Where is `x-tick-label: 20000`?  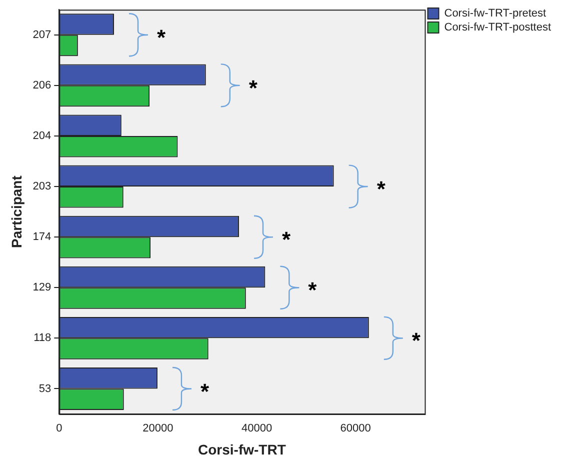
x-tick-label: 20000 is located at coordinates (158, 428).